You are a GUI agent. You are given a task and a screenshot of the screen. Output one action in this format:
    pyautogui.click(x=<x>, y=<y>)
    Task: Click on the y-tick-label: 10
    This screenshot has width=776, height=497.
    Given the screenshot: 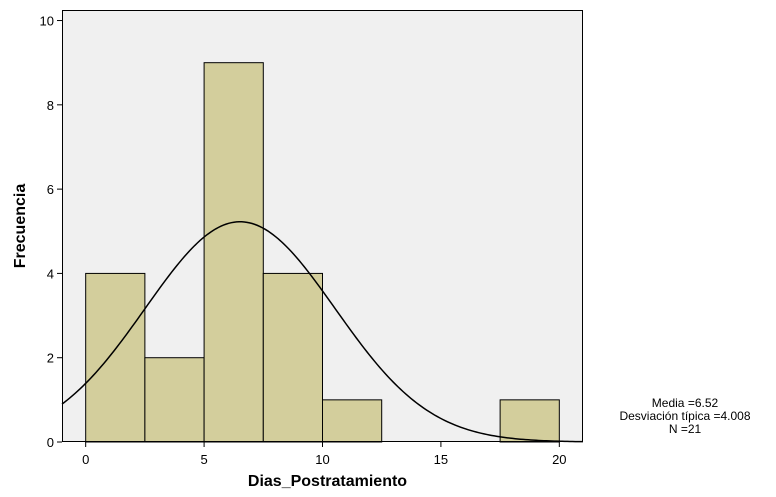 What is the action you would take?
    pyautogui.click(x=47, y=21)
    